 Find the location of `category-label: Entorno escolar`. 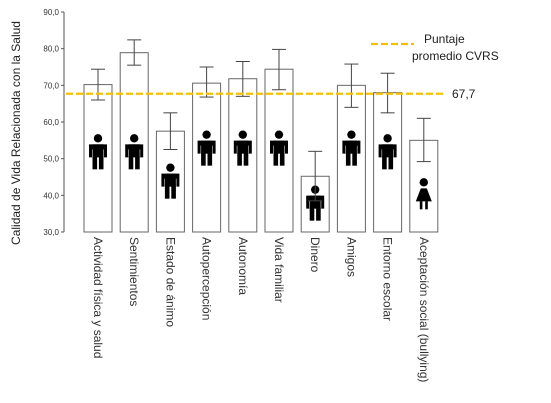

category-label: Entorno escolar is located at coordinates (388, 279).